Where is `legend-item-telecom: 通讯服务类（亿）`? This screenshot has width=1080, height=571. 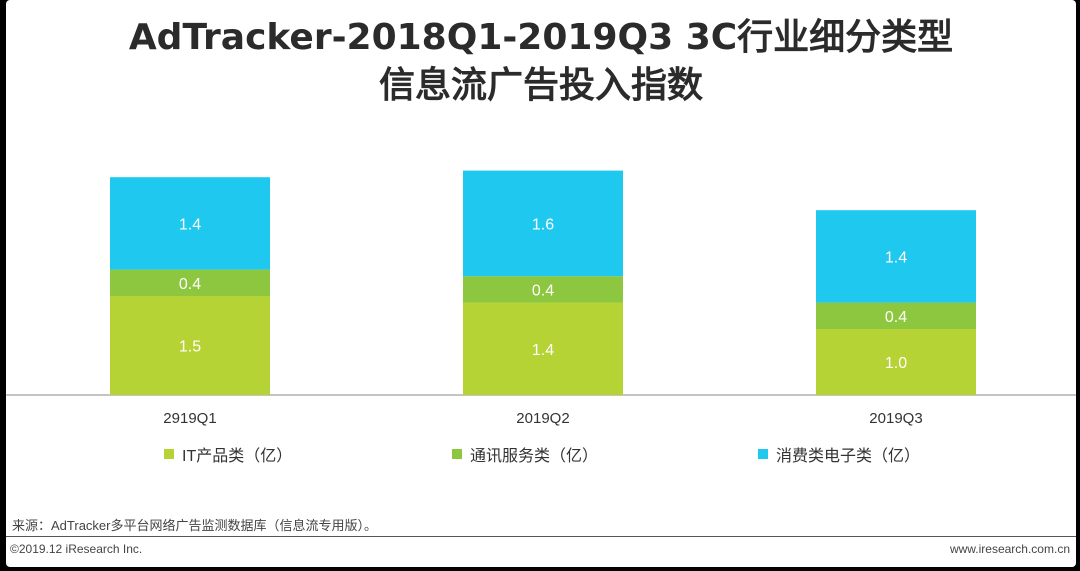 legend-item-telecom: 通讯服务类（亿） is located at coordinates (525, 454).